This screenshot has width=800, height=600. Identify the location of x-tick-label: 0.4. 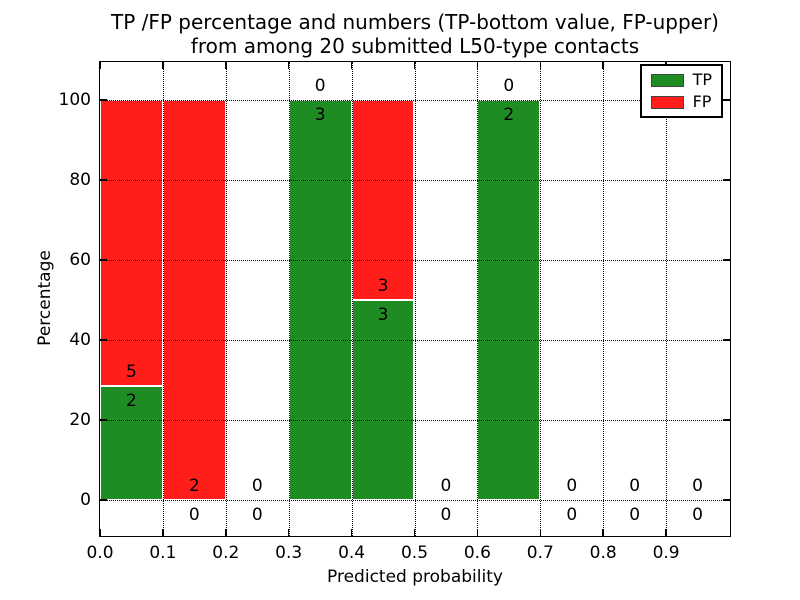
(352, 553).